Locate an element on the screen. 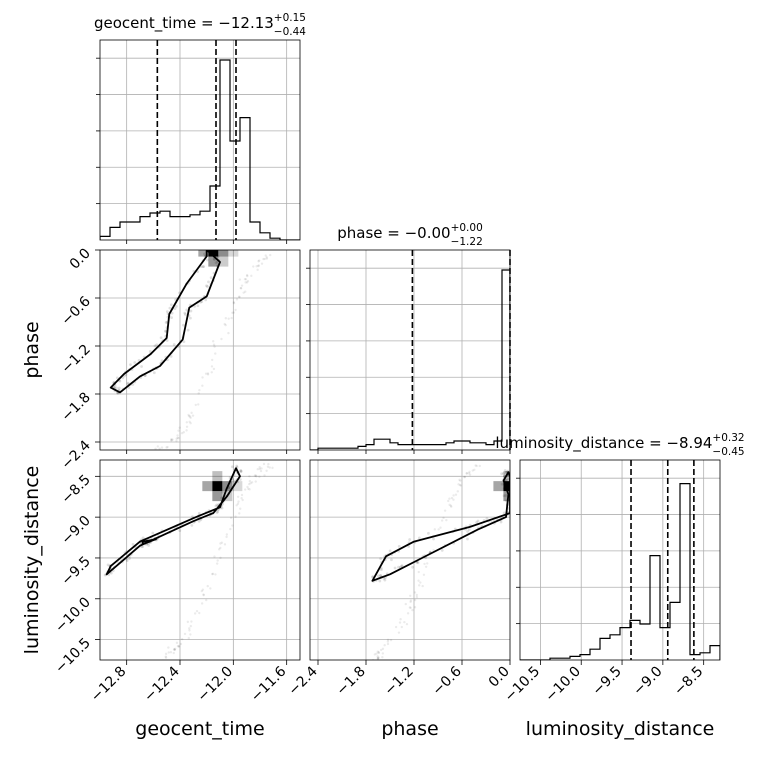  panel-title-geocent_time: geocent_time = −12.13+0.15 is located at coordinates (200, 22).